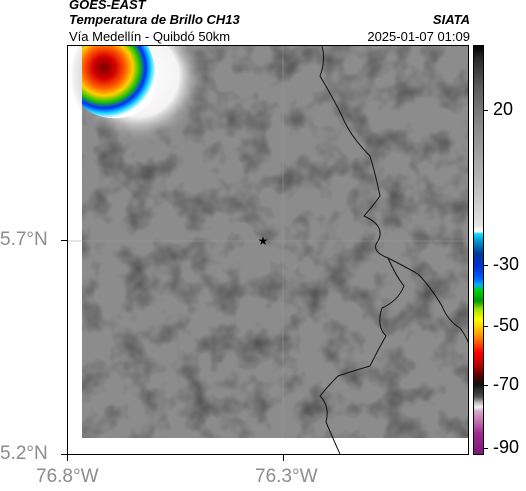  What do you see at coordinates (478, 250) in the screenshot?
I see `temperature-colorbar` at bounding box center [478, 250].